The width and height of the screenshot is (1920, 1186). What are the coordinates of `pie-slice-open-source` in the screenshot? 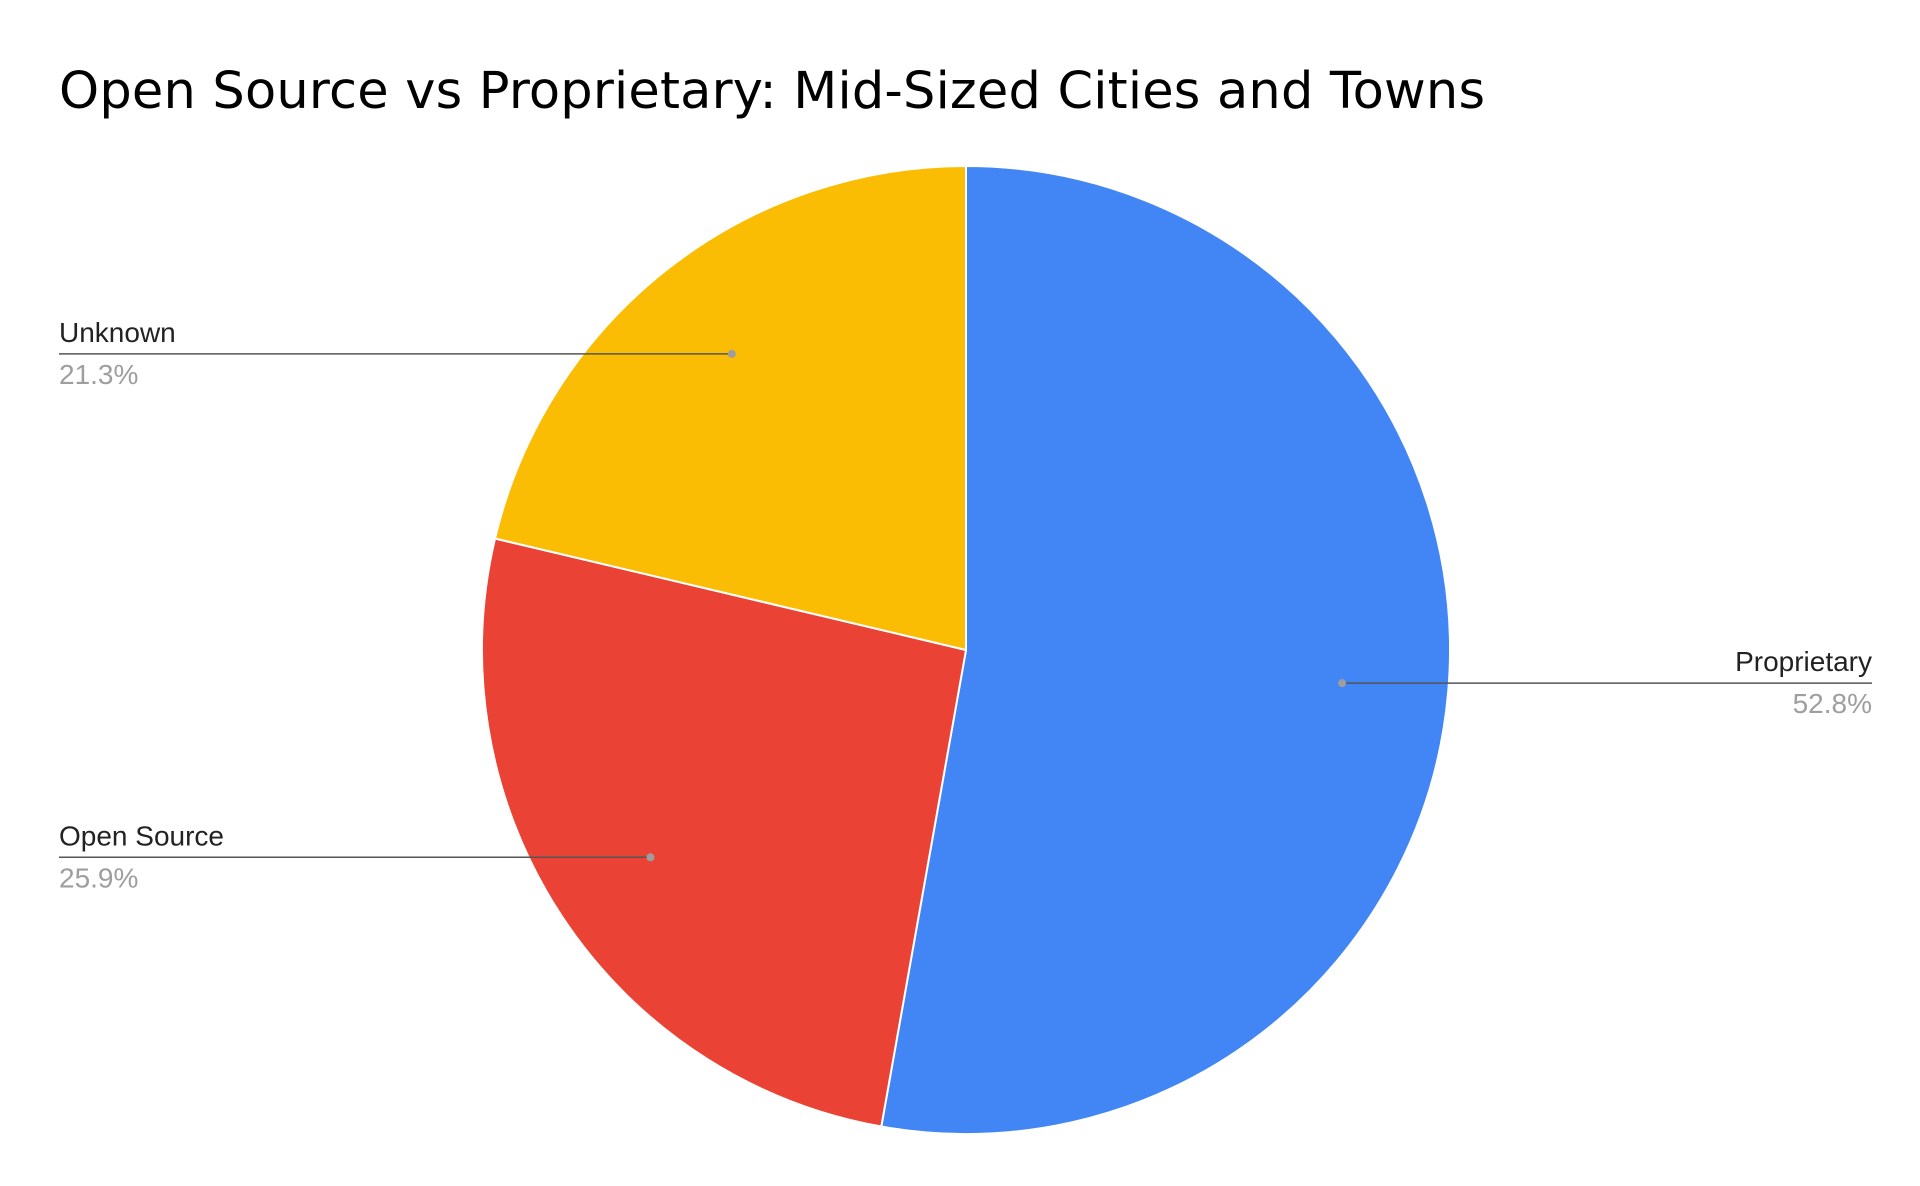 It's located at (724, 832).